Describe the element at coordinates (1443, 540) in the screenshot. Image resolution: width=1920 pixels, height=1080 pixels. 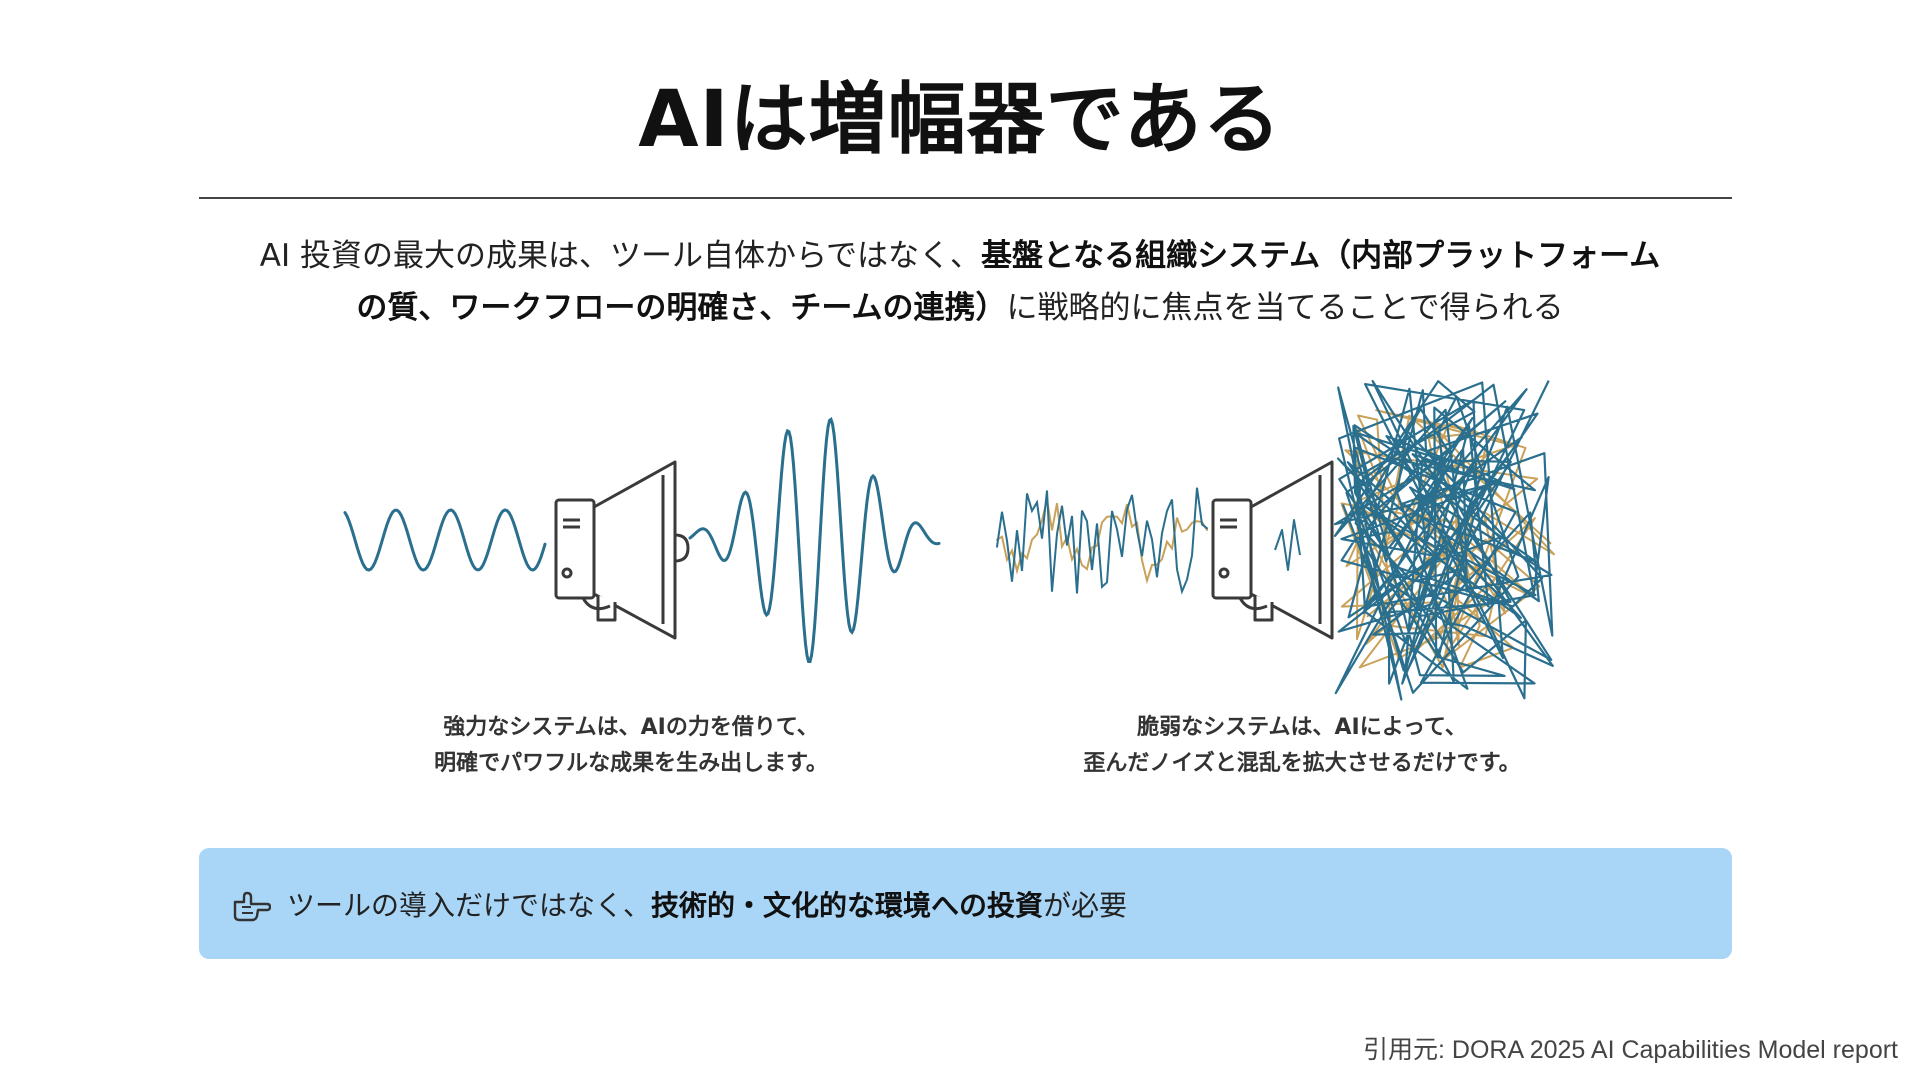
I see `chaotic-output-blue` at that location.